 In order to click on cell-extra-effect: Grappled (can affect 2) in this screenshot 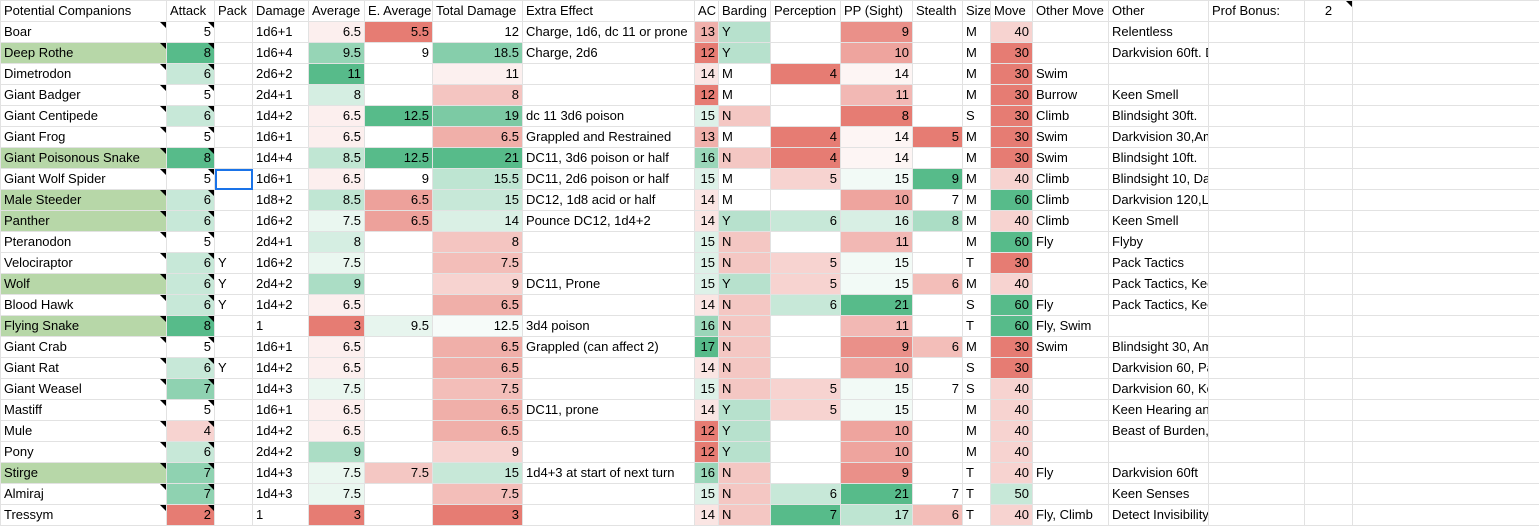, I will do `click(608, 347)`.